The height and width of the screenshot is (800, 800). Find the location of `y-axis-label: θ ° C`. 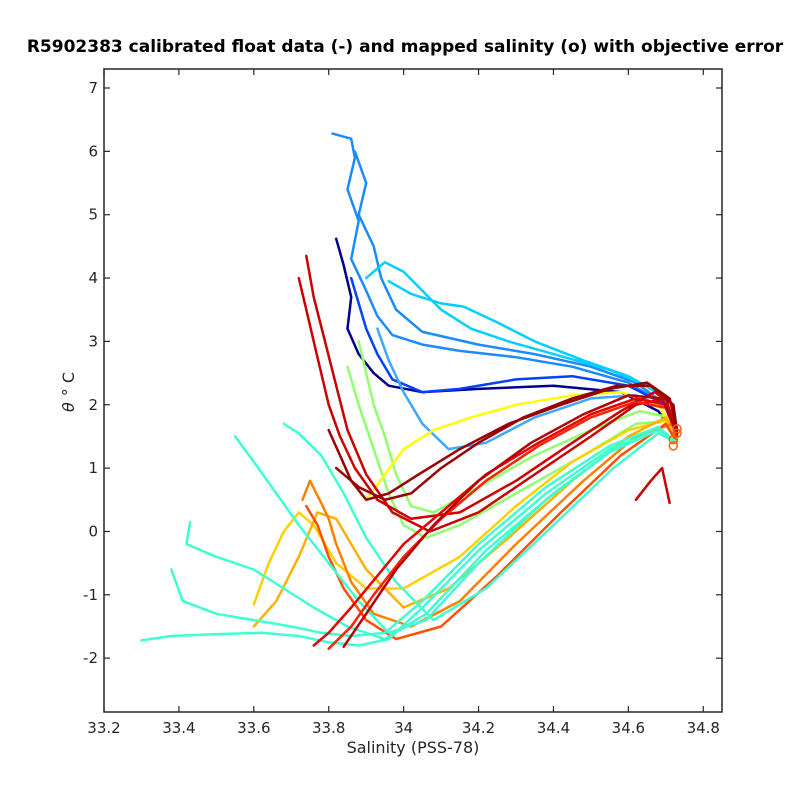

y-axis-label: θ ° C is located at coordinates (68, 392).